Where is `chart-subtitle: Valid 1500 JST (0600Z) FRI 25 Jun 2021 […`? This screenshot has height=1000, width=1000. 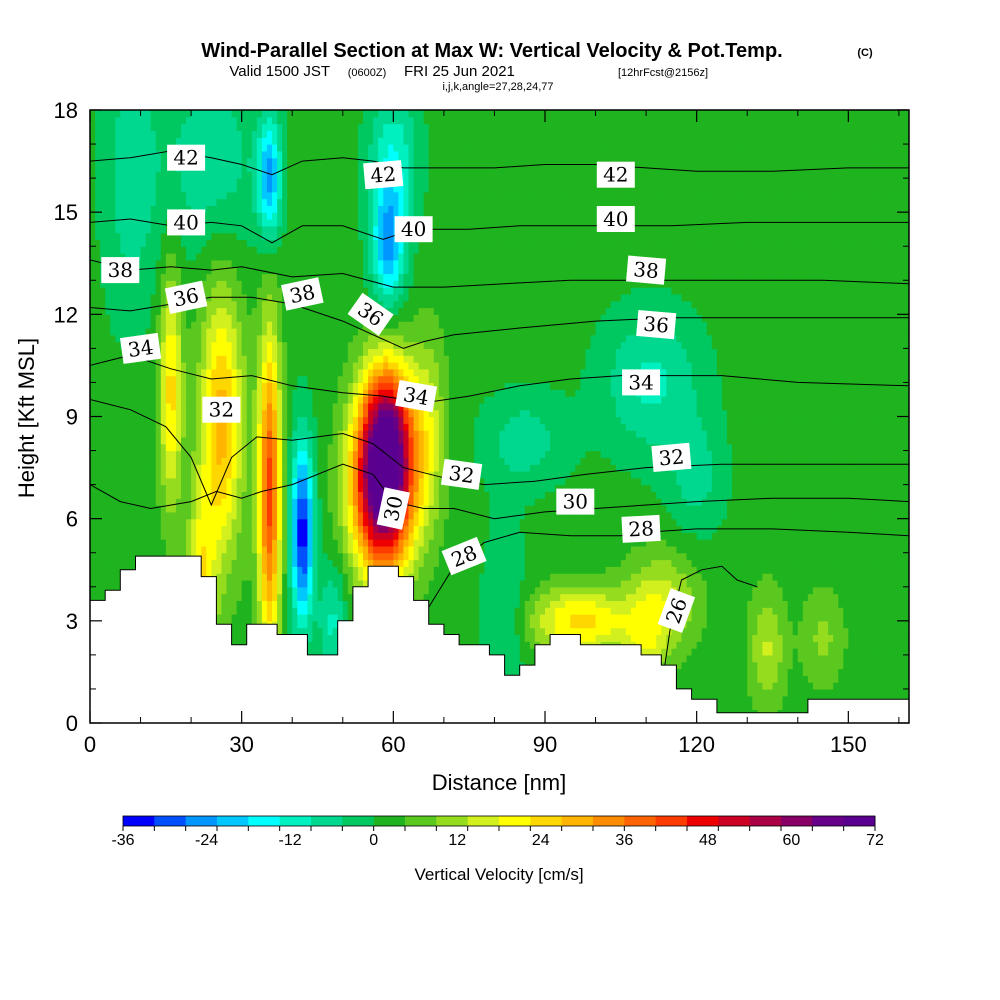
chart-subtitle: Valid 1500 JST (0600Z) FRI 25 Jun 2021 [… is located at coordinates (468, 71).